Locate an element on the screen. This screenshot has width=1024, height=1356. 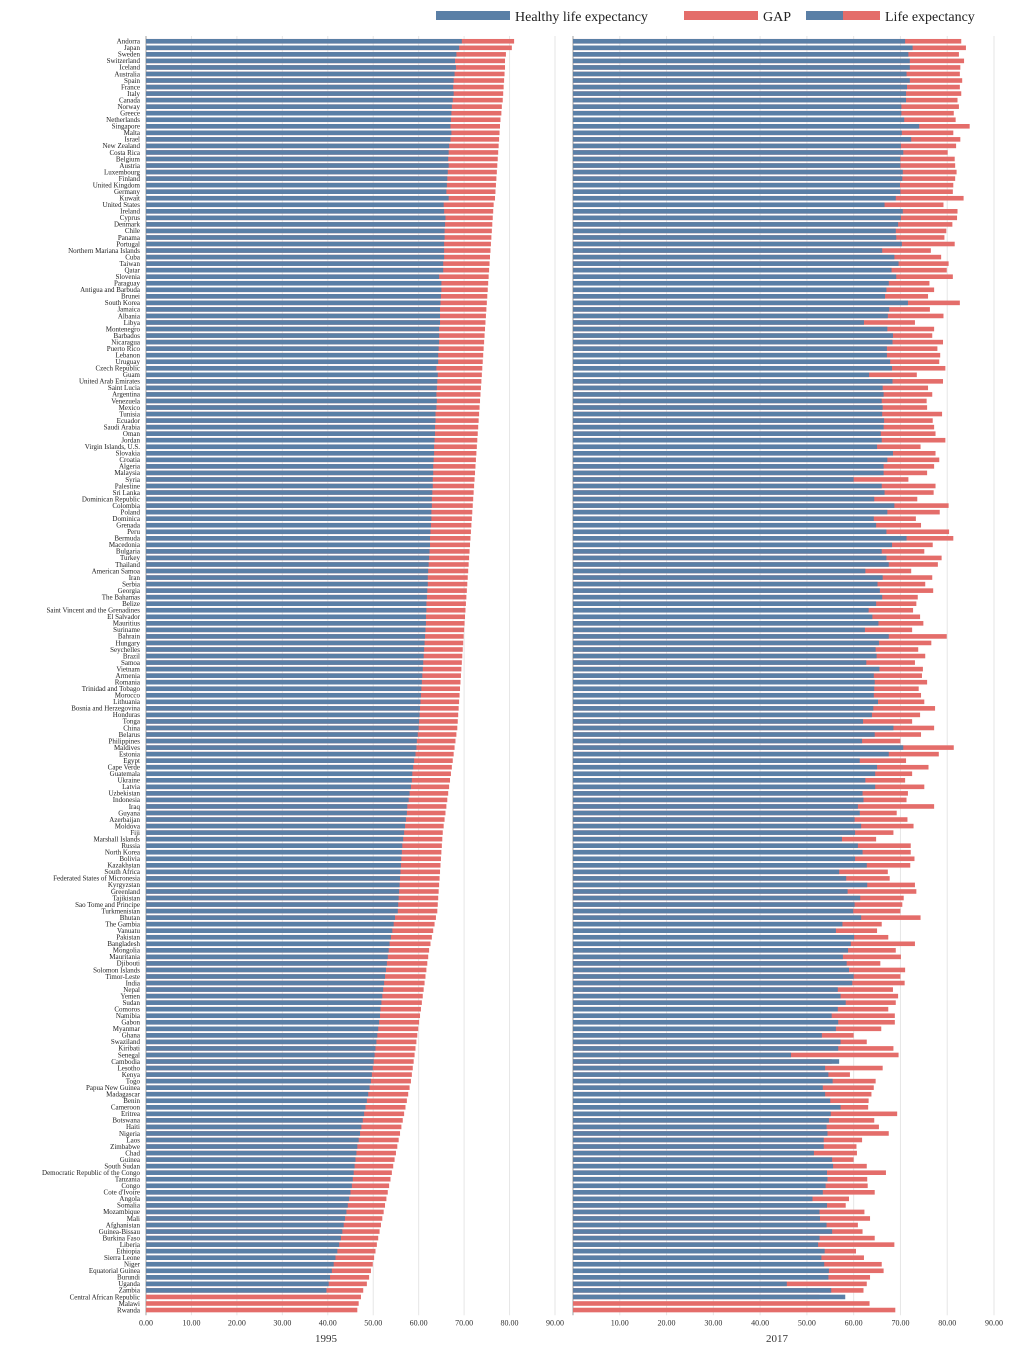
country-label: Malawi is located at coordinates (129, 1304).